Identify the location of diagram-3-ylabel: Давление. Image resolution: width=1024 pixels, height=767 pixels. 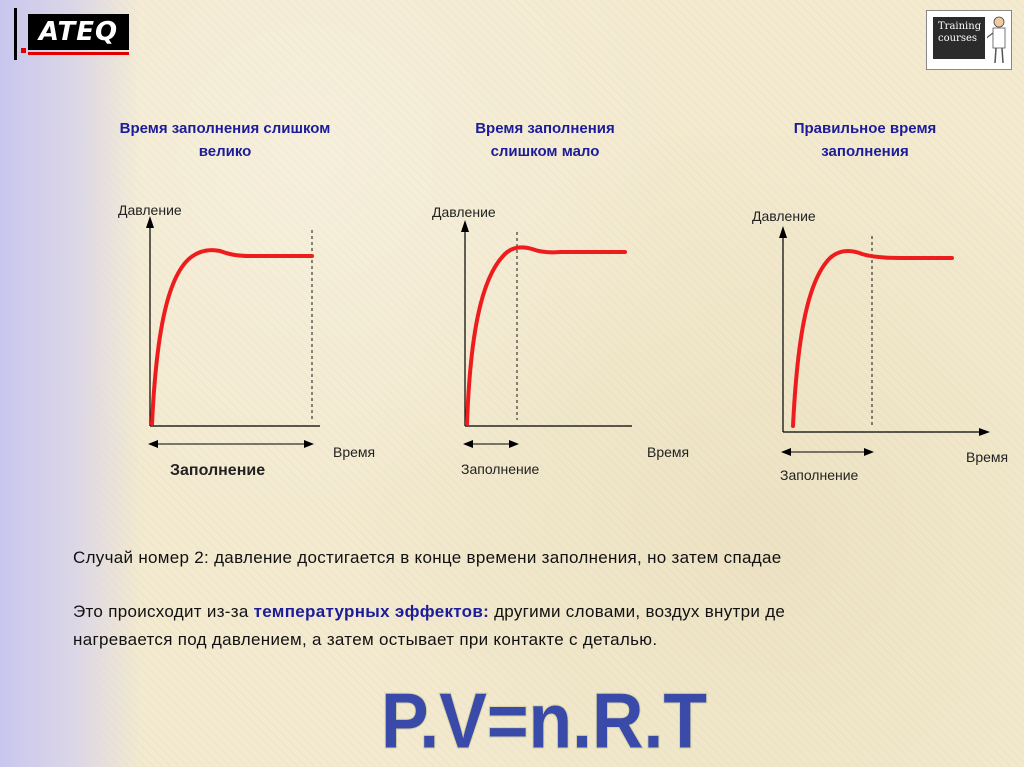
(784, 216).